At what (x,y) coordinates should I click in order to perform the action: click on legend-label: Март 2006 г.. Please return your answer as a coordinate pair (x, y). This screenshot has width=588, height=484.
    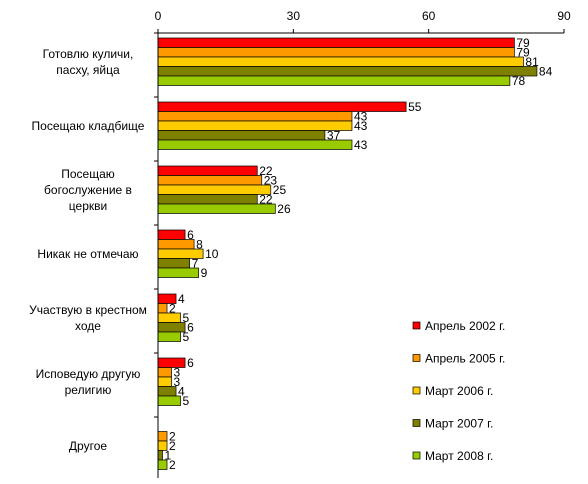
    Looking at the image, I should click on (459, 391).